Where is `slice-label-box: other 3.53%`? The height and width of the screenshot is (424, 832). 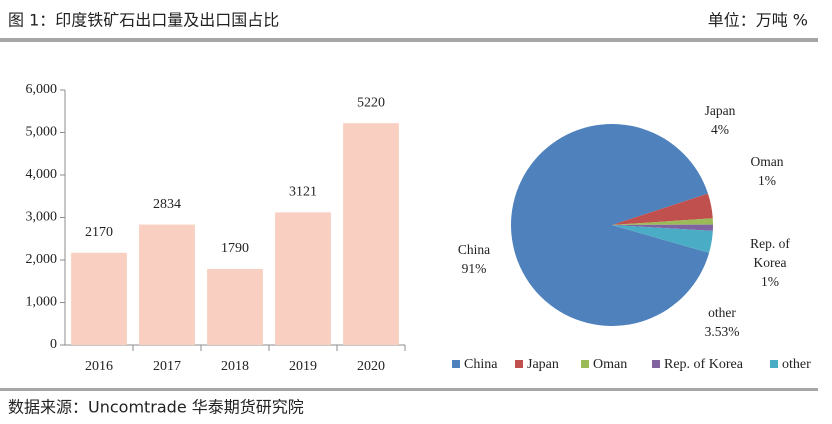
slice-label-box: other 3.53% is located at coordinates (722, 322).